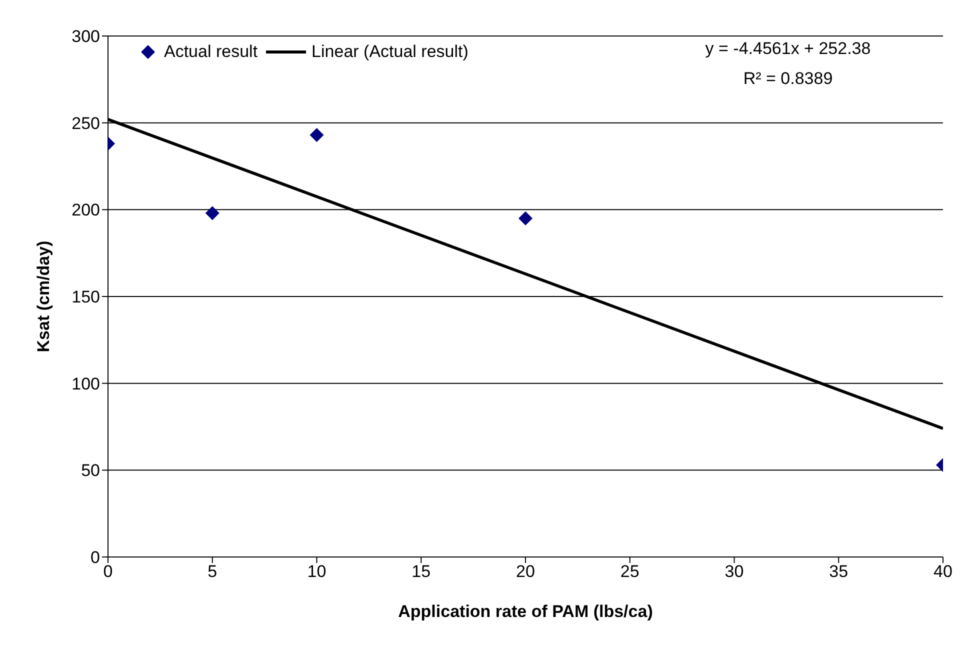 The image size is (963, 647). I want to click on y-tick-label: 50, so click(90, 470).